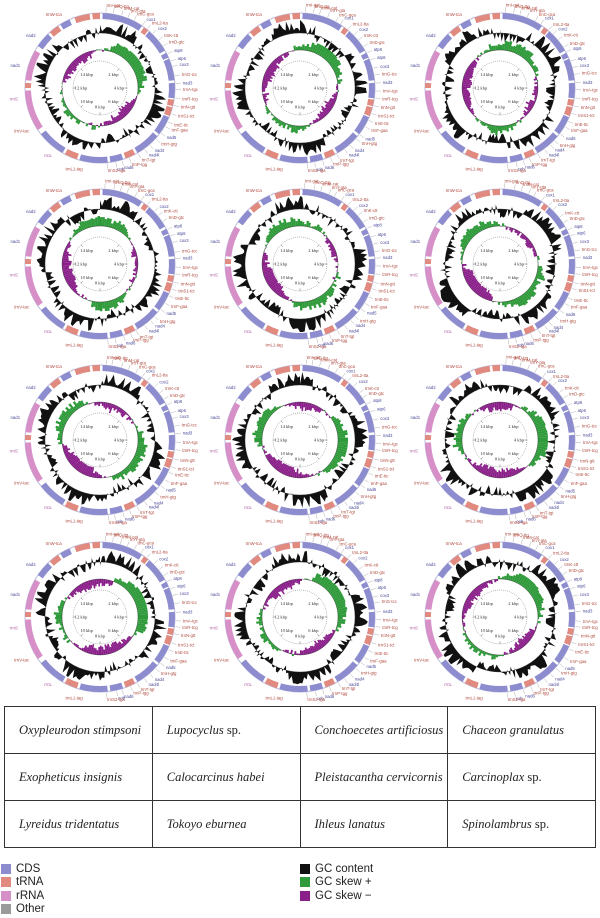  Describe the element at coordinates (48, 155) in the screenshot. I see `gene-label: rrnL` at that location.